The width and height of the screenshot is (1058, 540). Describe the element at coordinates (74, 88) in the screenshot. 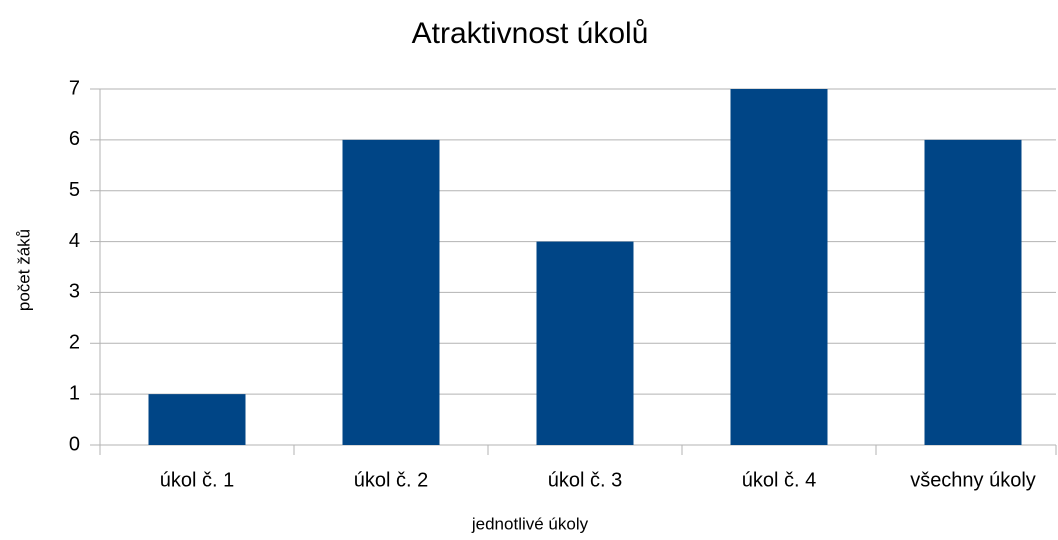

I see `y-tick-label: 7` at that location.